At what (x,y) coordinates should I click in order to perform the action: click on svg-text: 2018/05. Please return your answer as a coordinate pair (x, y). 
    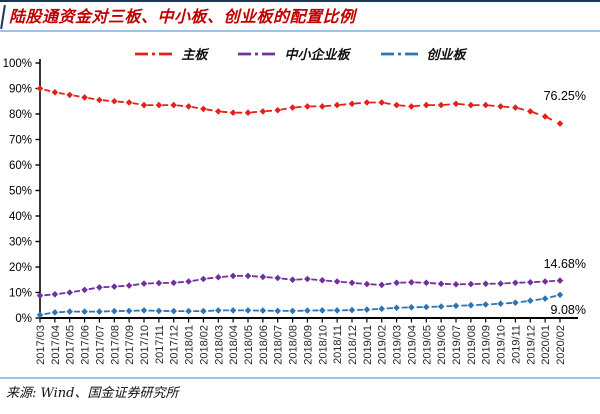
    Looking at the image, I should click on (249, 345).